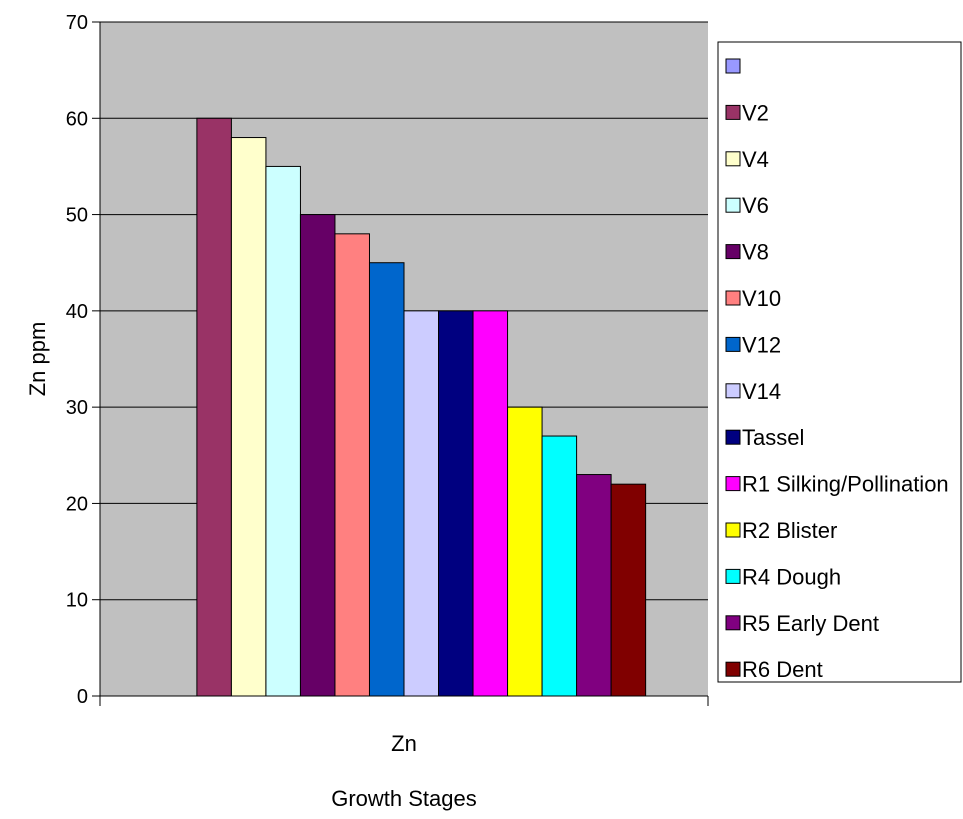 The height and width of the screenshot is (819, 963). I want to click on legend-label: R4 Dough, so click(791, 576).